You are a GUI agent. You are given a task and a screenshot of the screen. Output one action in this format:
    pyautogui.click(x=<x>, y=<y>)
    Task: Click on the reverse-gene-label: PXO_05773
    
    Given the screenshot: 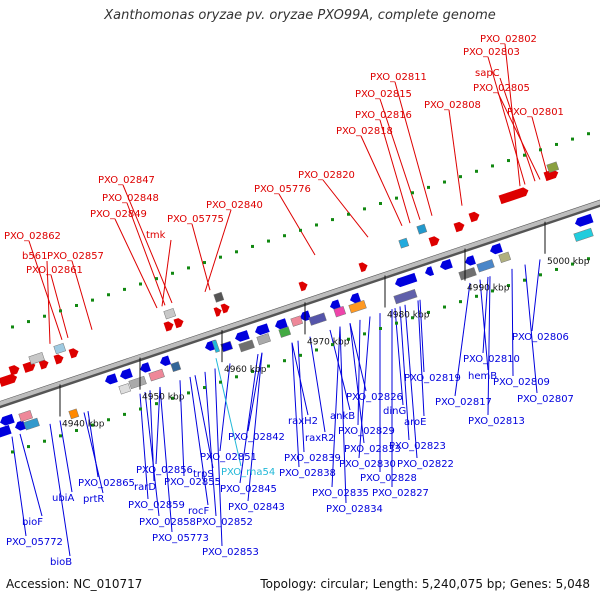 What is the action you would take?
    pyautogui.click(x=180, y=538)
    